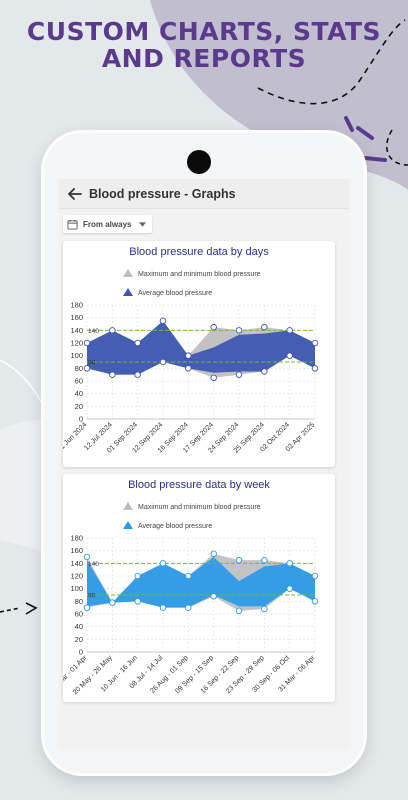 This screenshot has width=408, height=800. Describe the element at coordinates (76, 317) in the screenshot. I see `days-y-tick-label: 160` at that location.